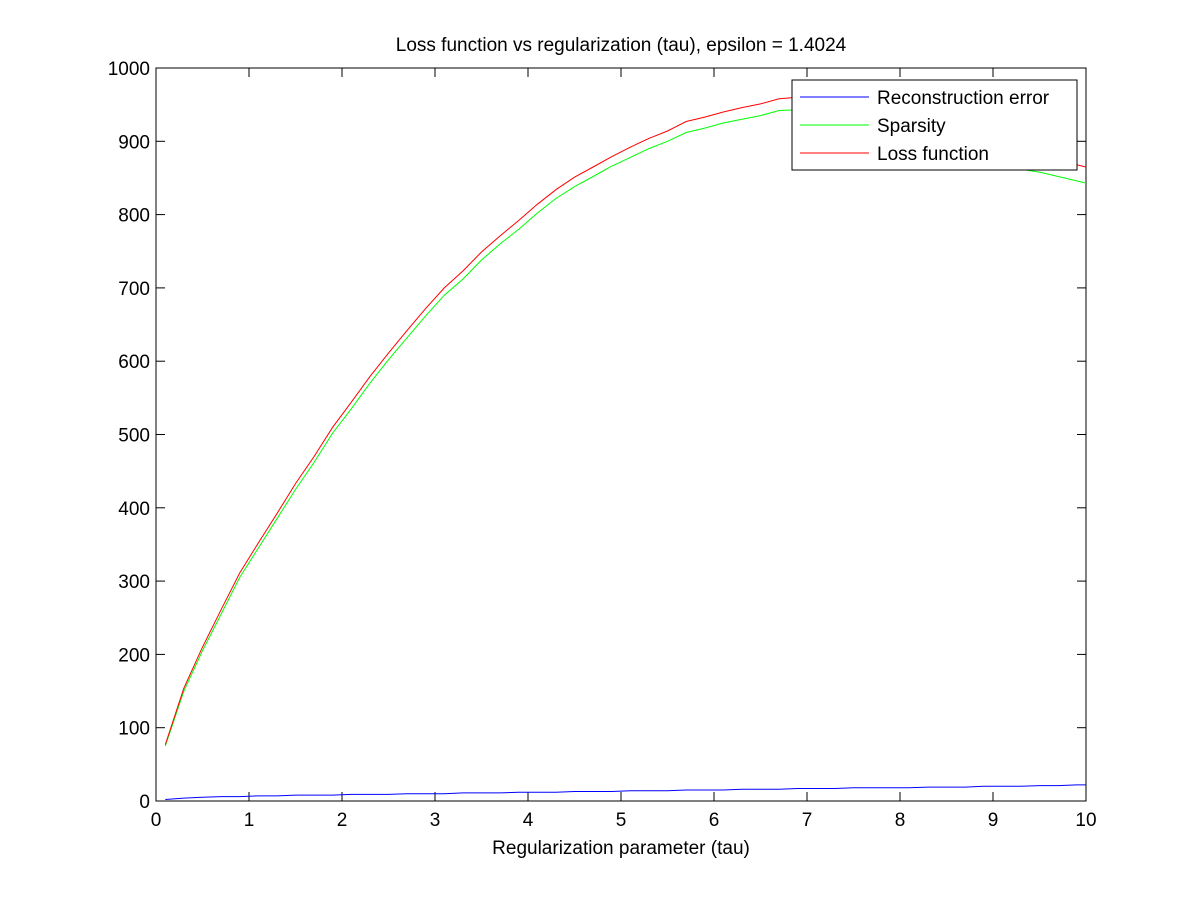 The image size is (1200, 900). I want to click on x-tick-label: 2, so click(342, 820).